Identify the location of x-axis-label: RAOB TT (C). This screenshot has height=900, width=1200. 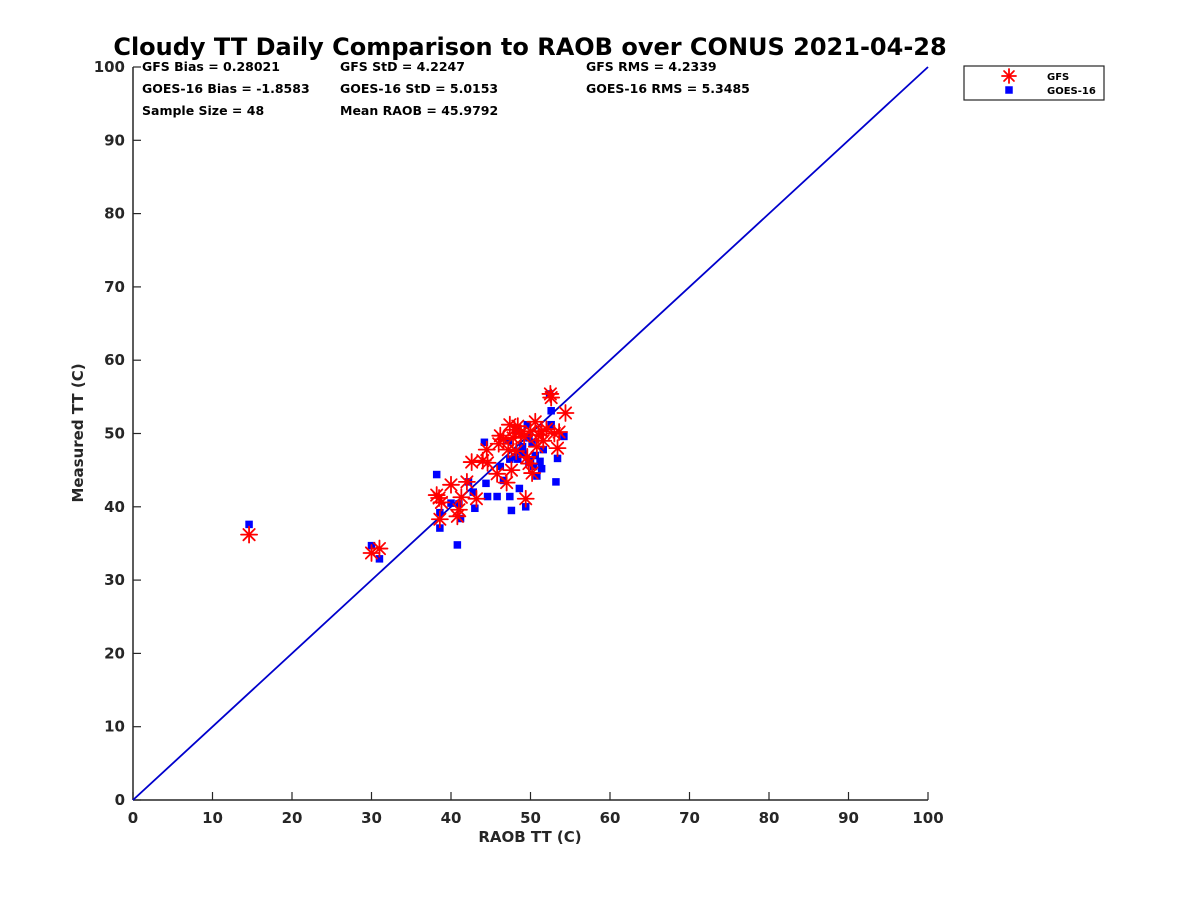
(529, 837).